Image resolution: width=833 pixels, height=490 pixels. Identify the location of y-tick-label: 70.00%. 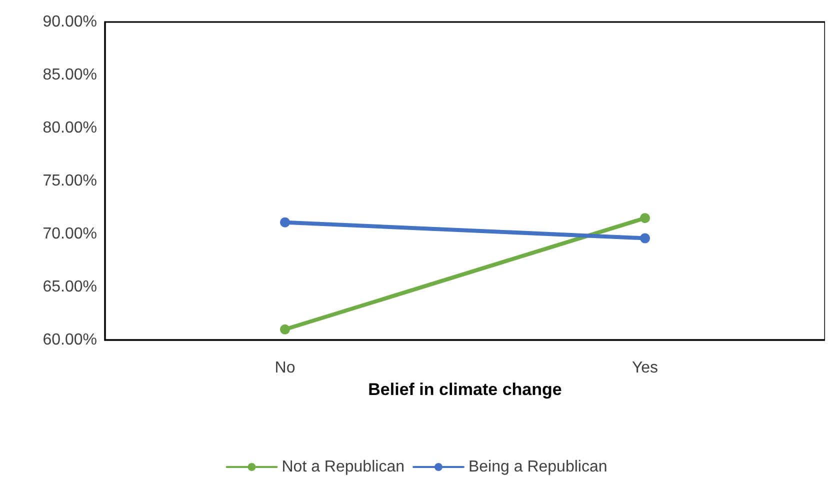
(69, 234).